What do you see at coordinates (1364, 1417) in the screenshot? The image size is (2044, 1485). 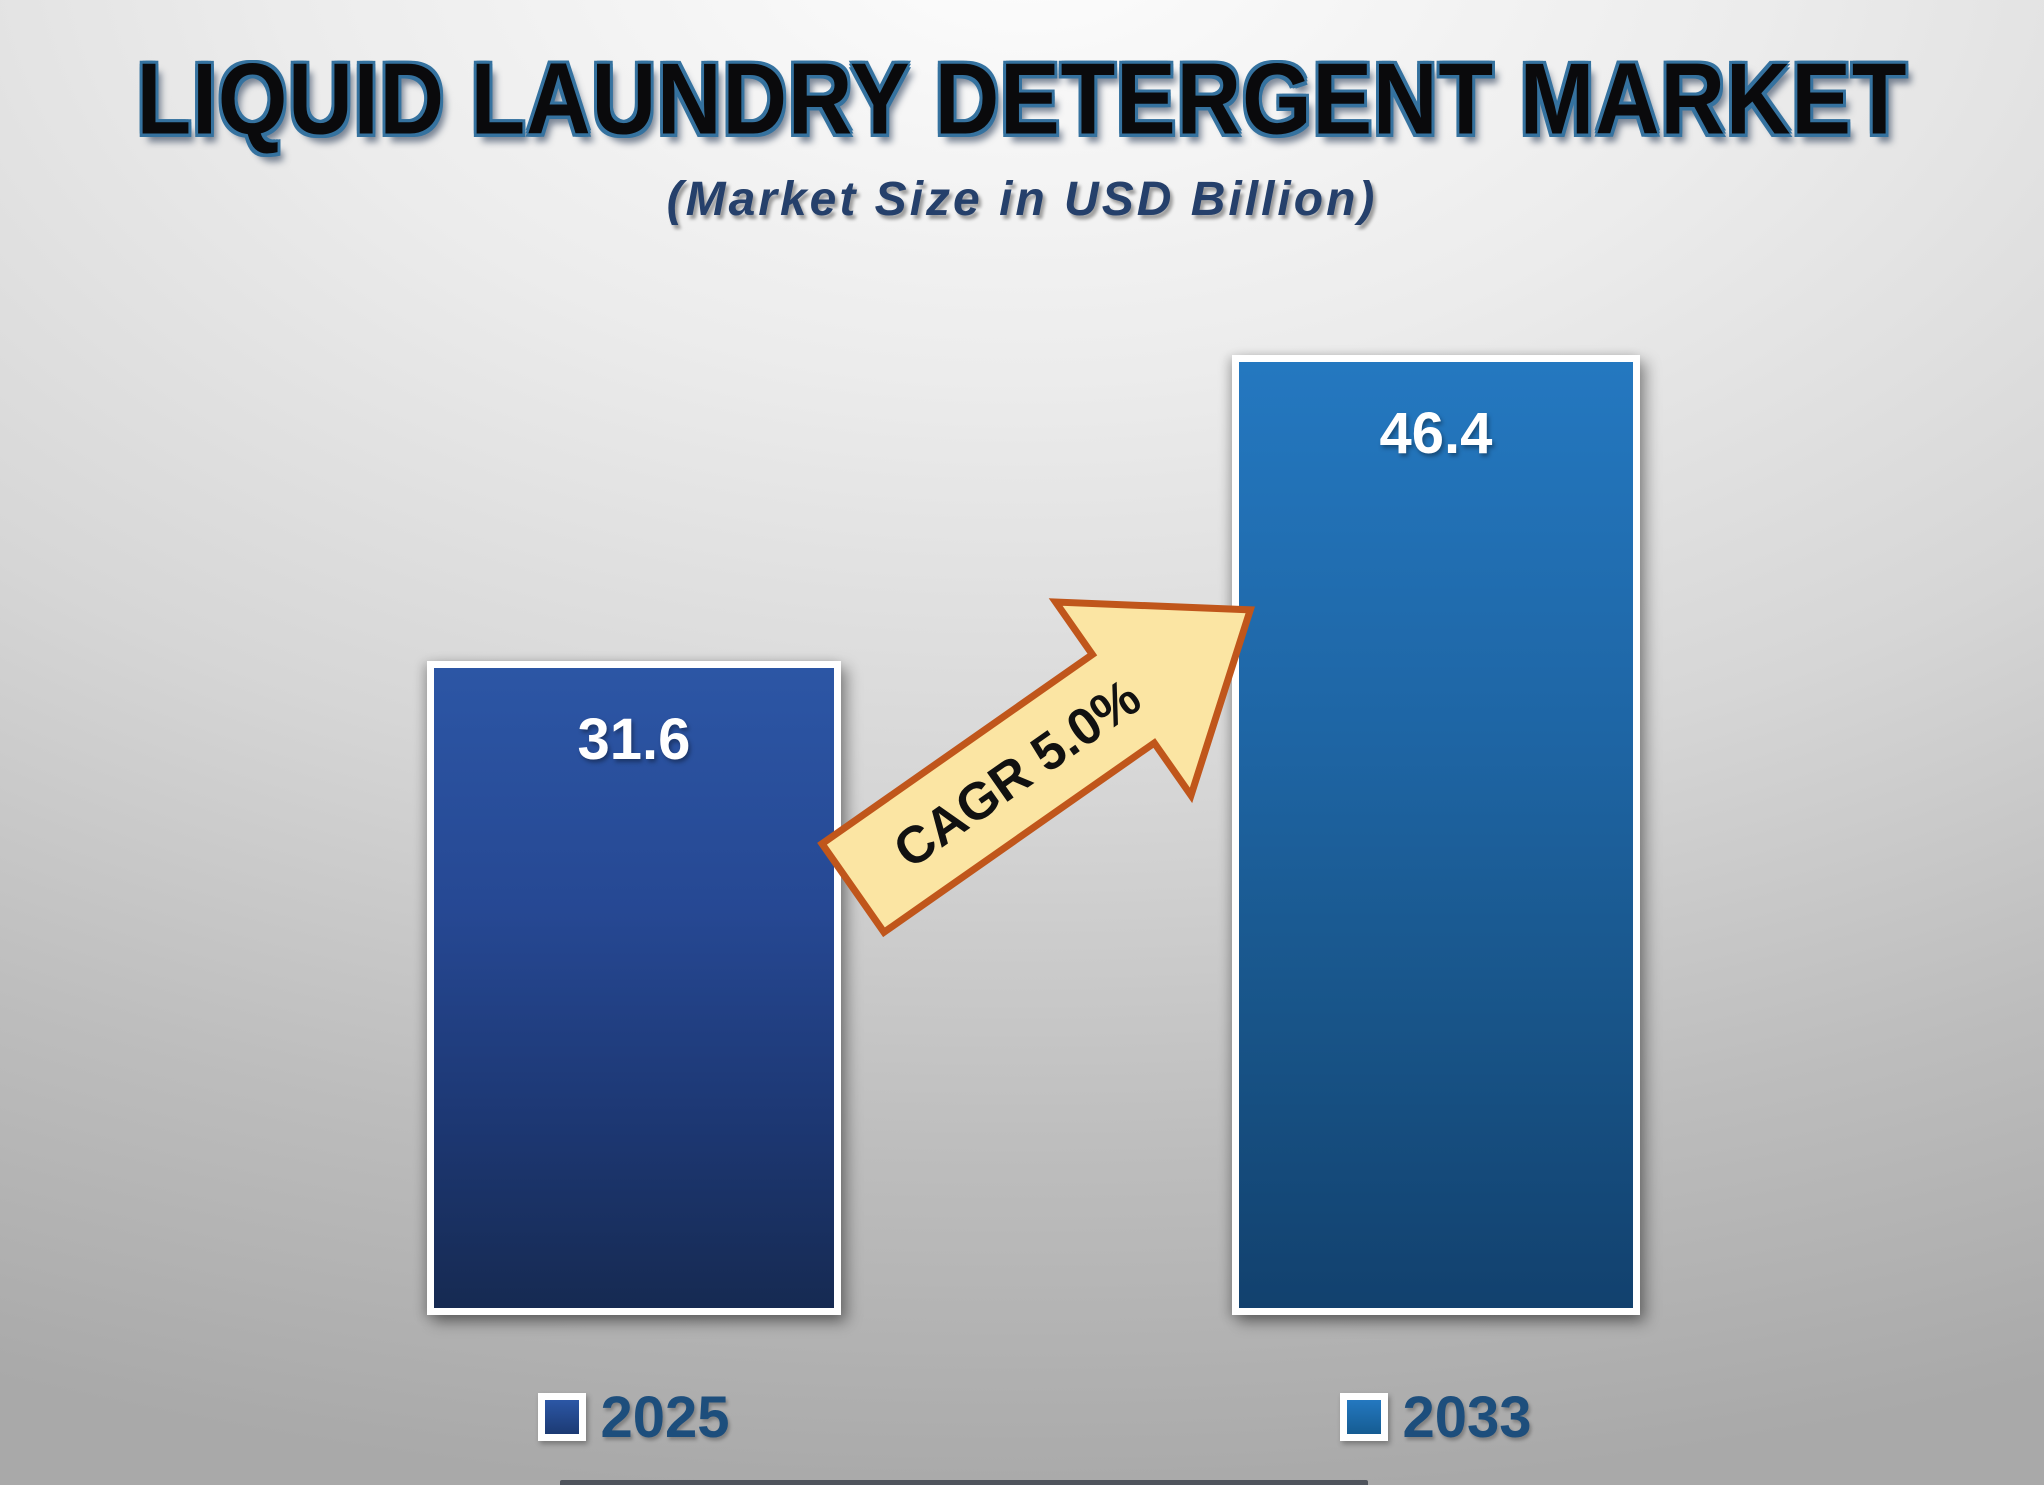 I see `legend-swatch-2033` at bounding box center [1364, 1417].